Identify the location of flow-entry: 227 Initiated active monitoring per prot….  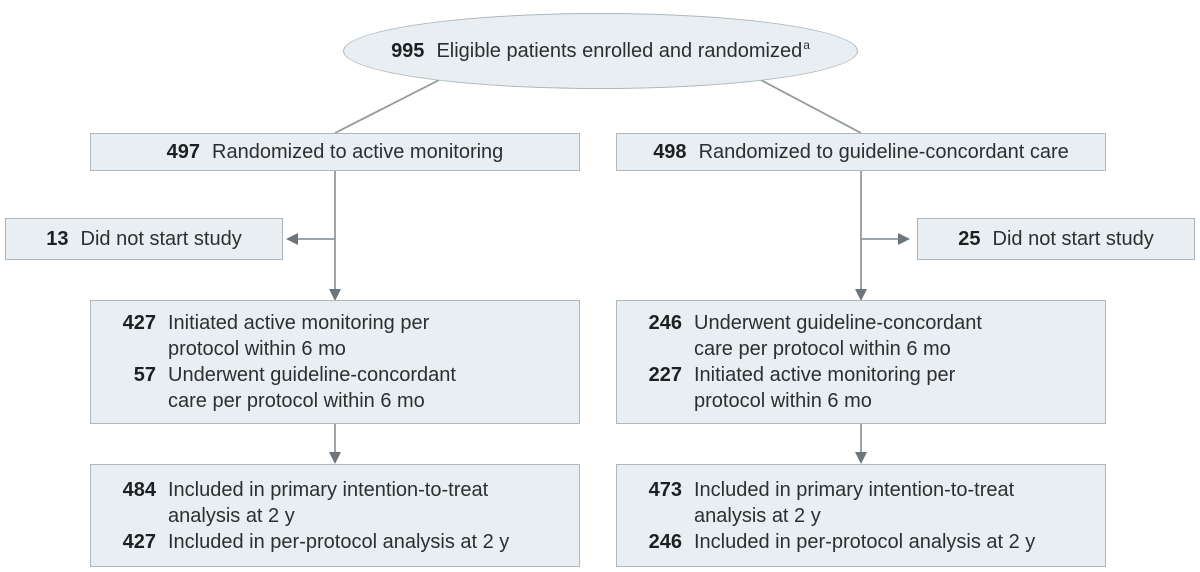
(861, 388).